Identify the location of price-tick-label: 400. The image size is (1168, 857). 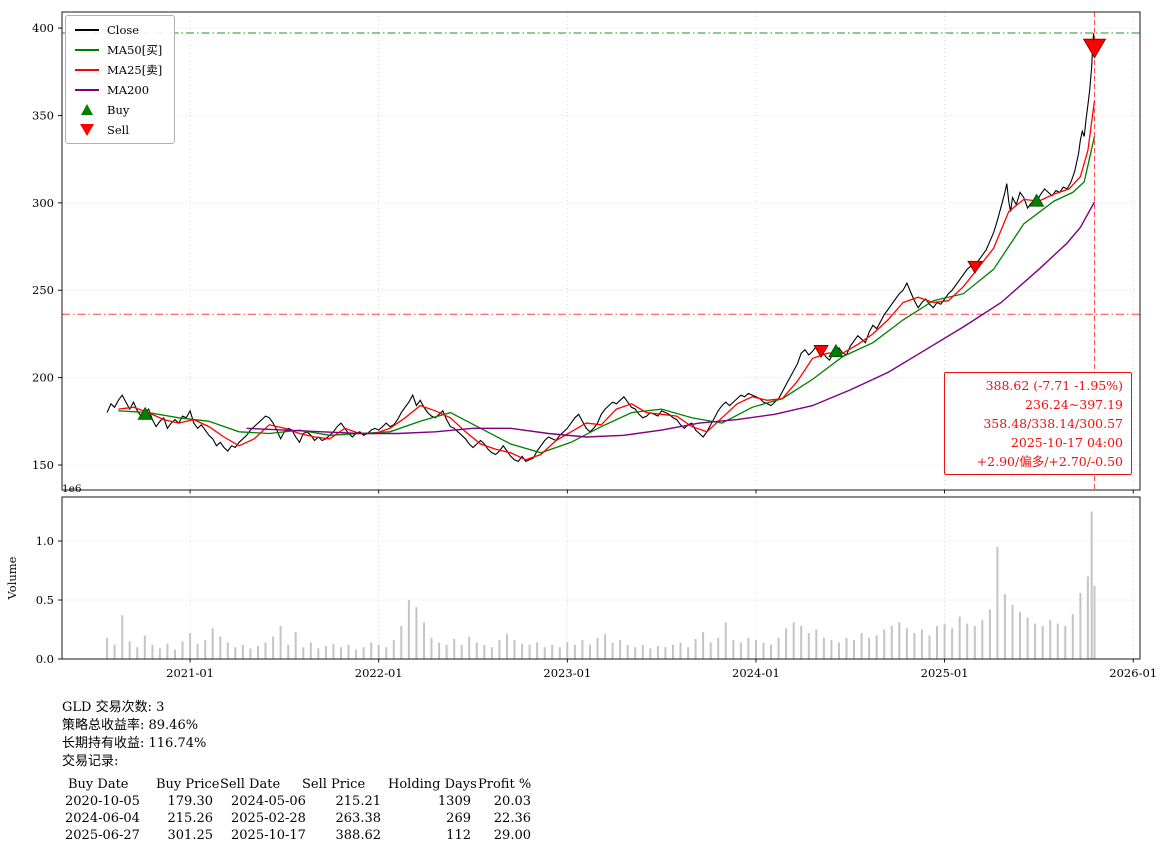
(43, 28).